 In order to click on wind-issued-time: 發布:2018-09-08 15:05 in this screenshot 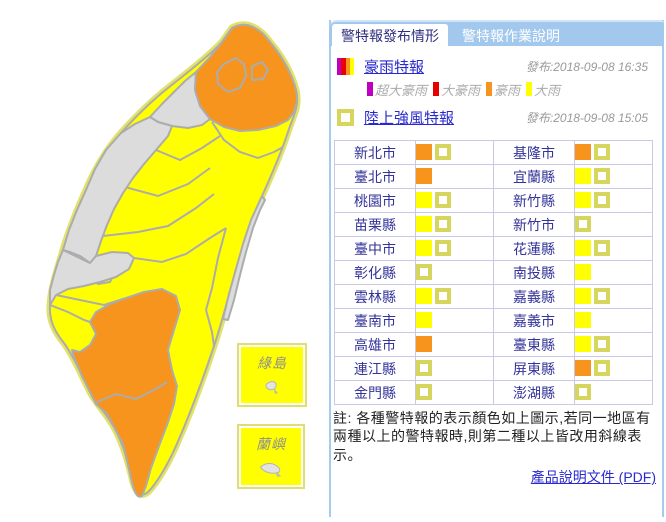, I will do `click(586, 118)`.